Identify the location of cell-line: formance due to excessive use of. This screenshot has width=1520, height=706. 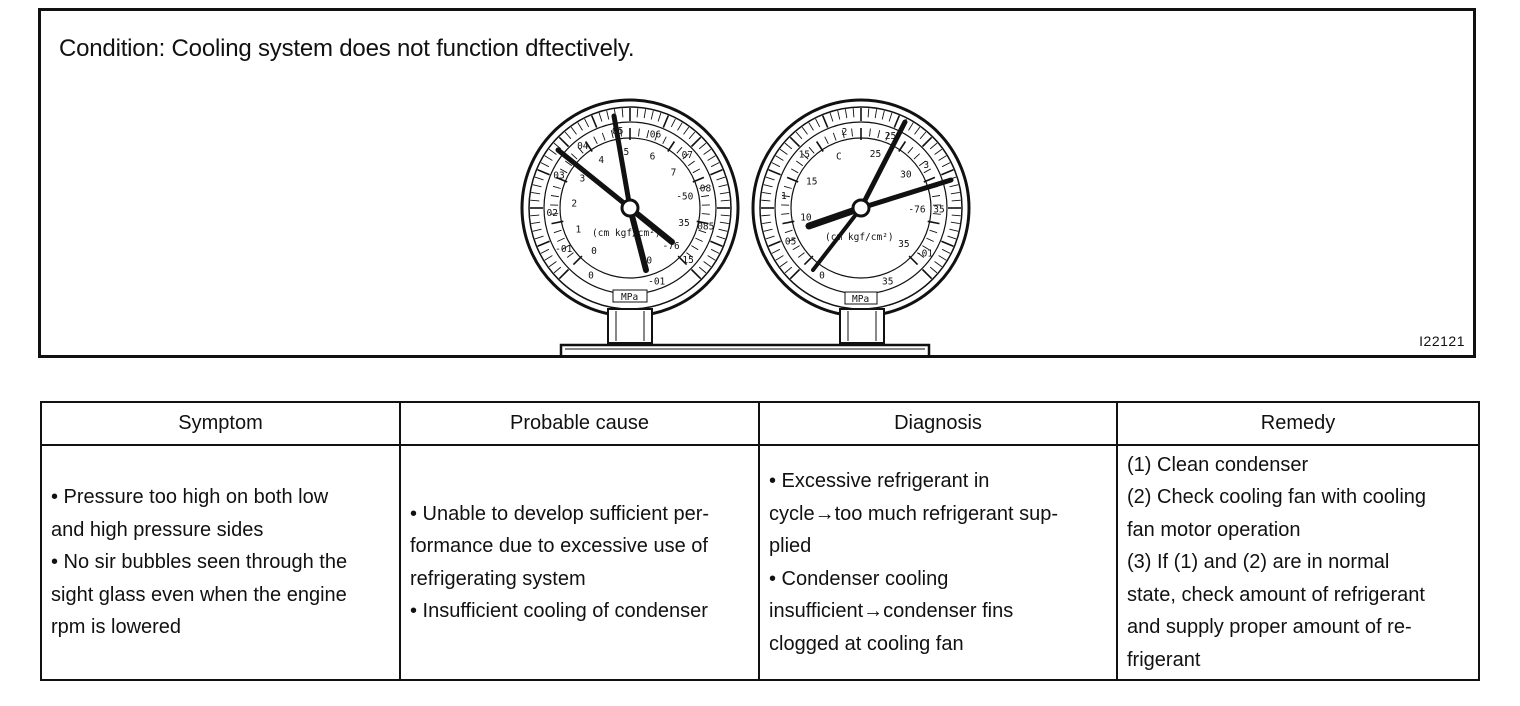
(559, 546).